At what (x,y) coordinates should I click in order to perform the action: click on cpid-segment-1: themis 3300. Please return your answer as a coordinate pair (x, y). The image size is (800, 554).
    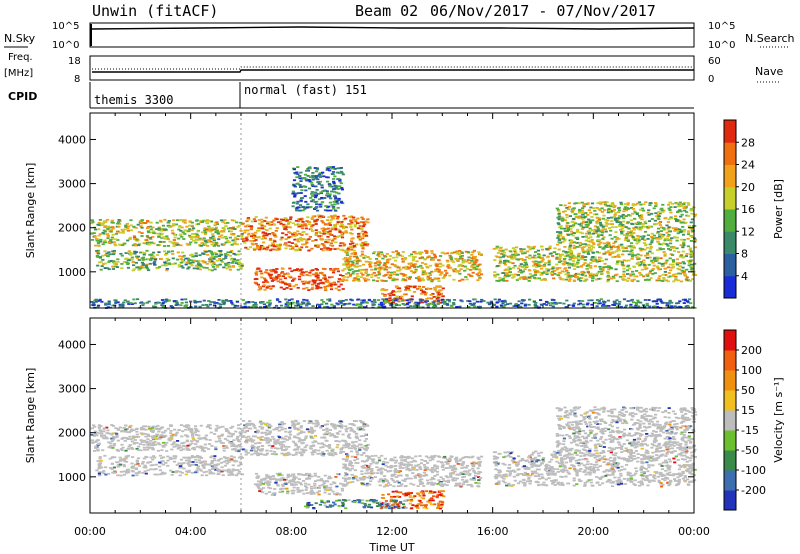
    Looking at the image, I should click on (133, 100).